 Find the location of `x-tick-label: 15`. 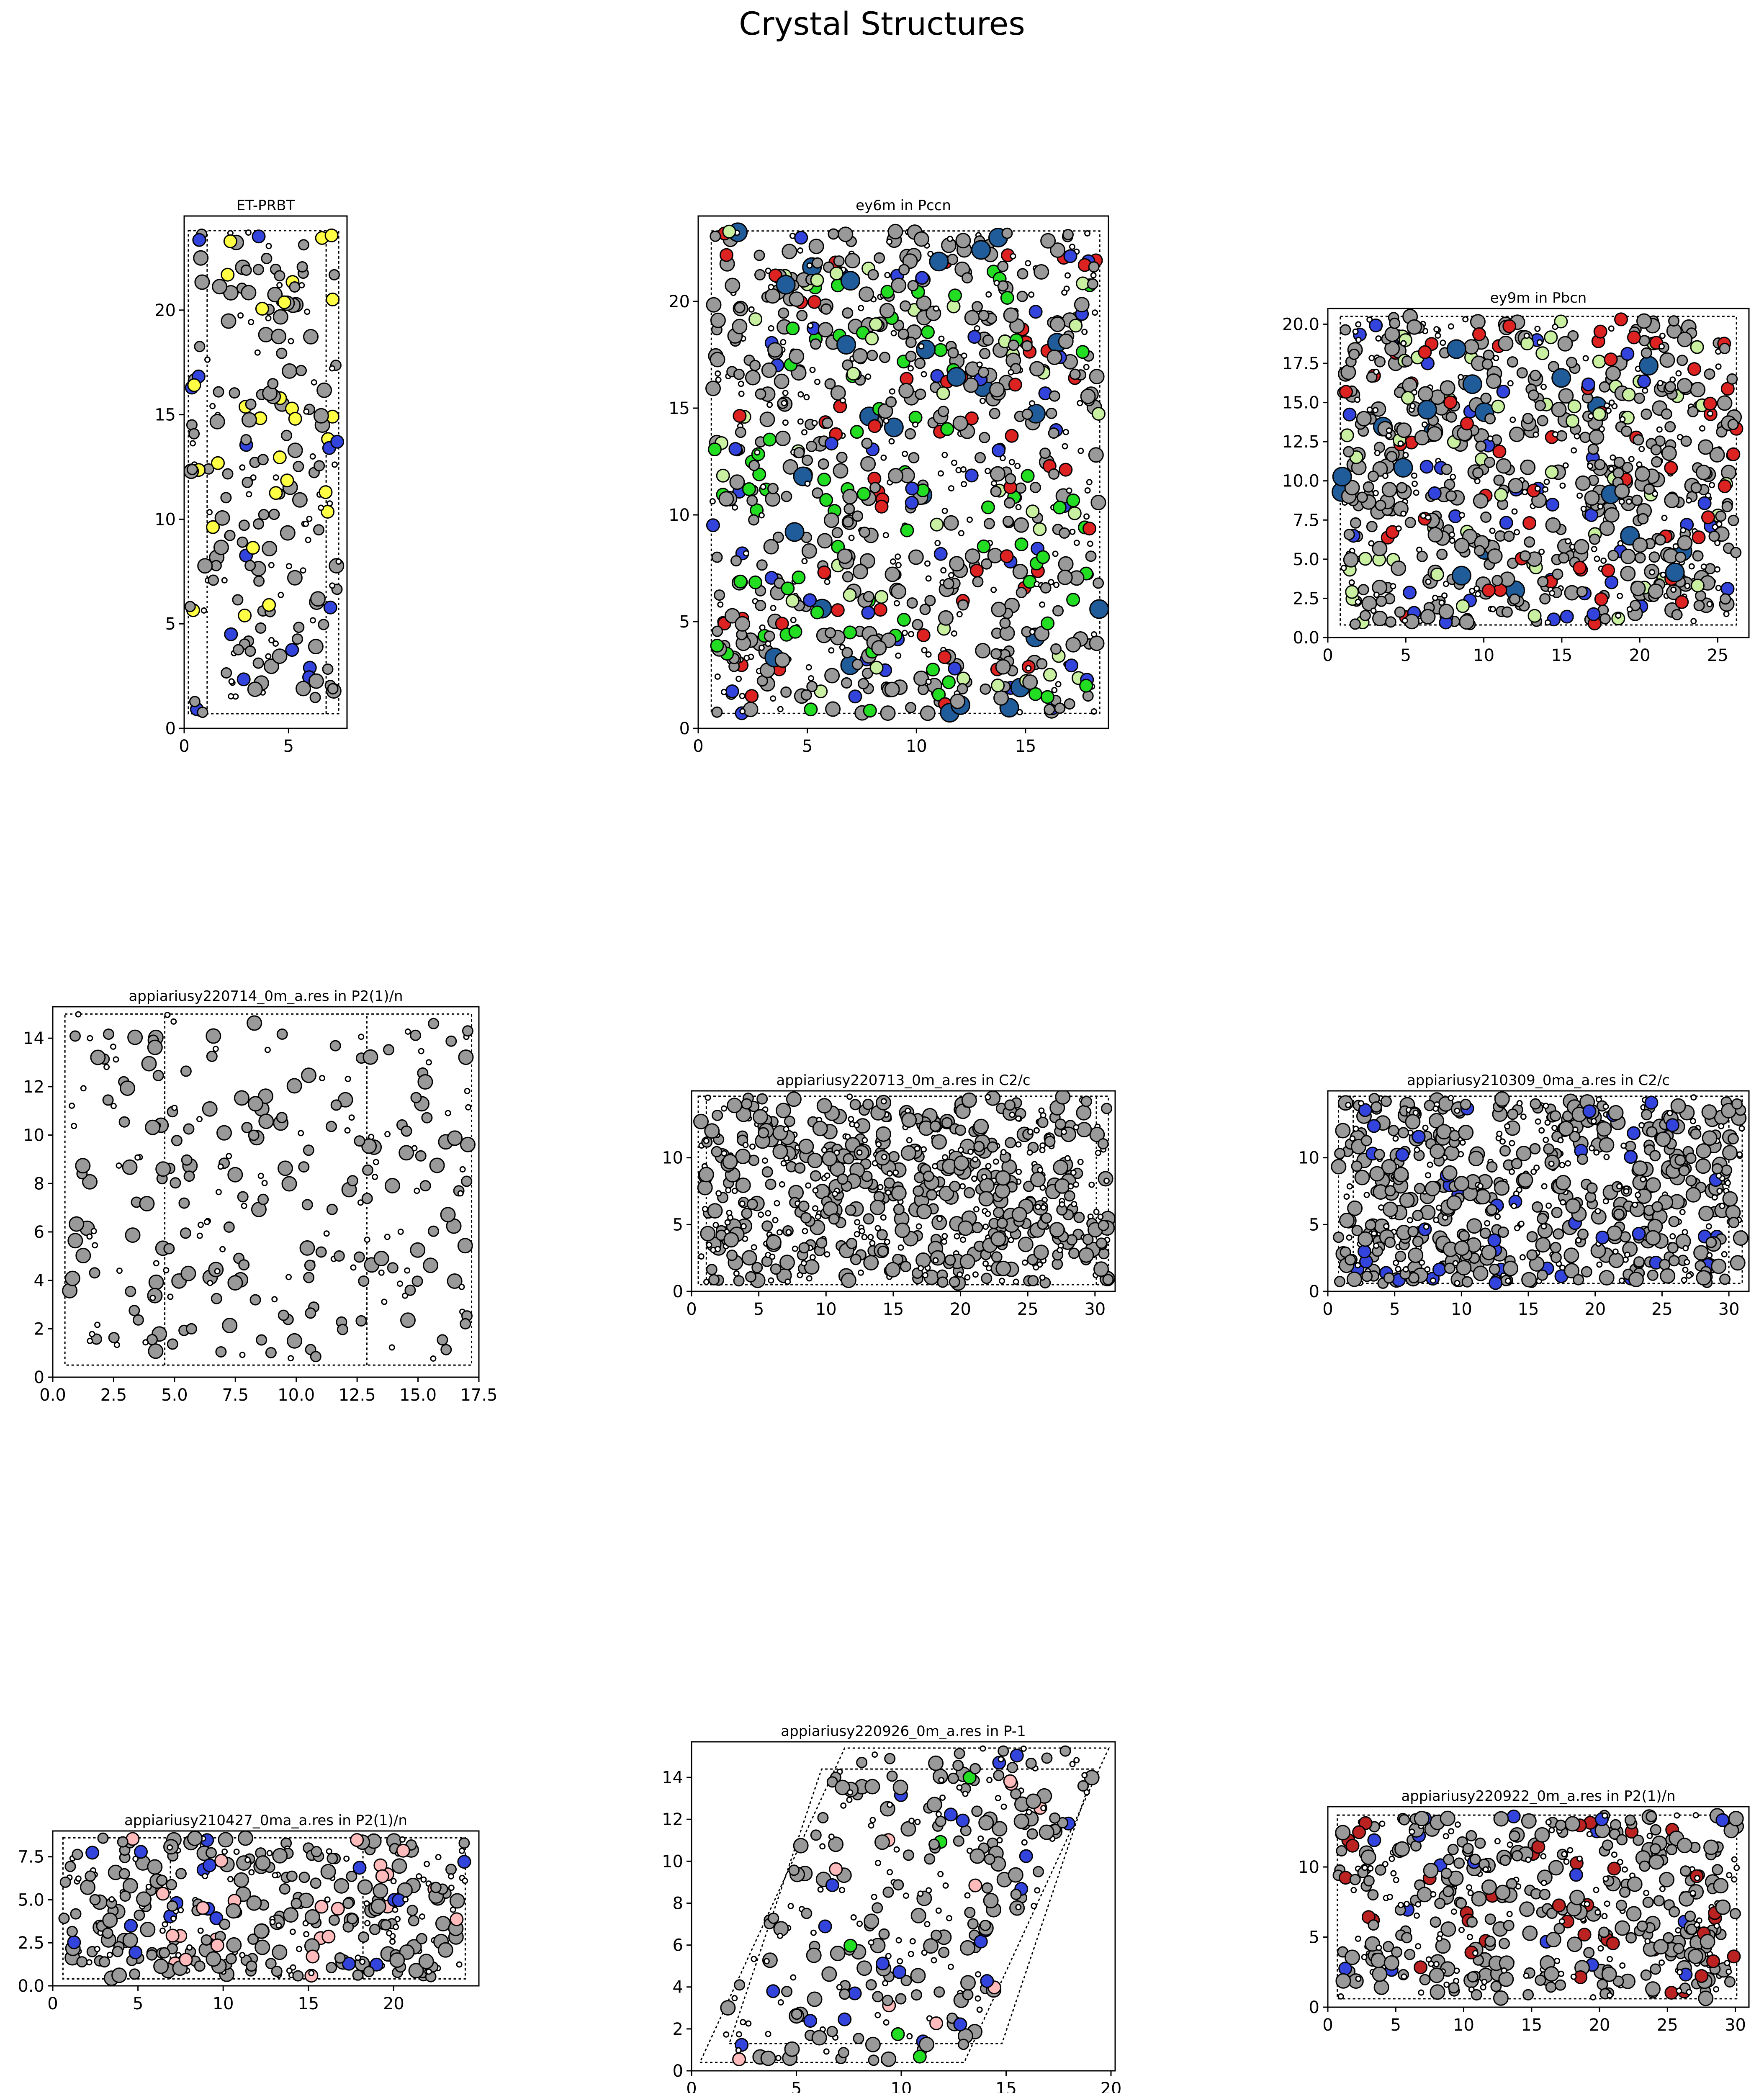

x-tick-label: 15 is located at coordinates (893, 1309).